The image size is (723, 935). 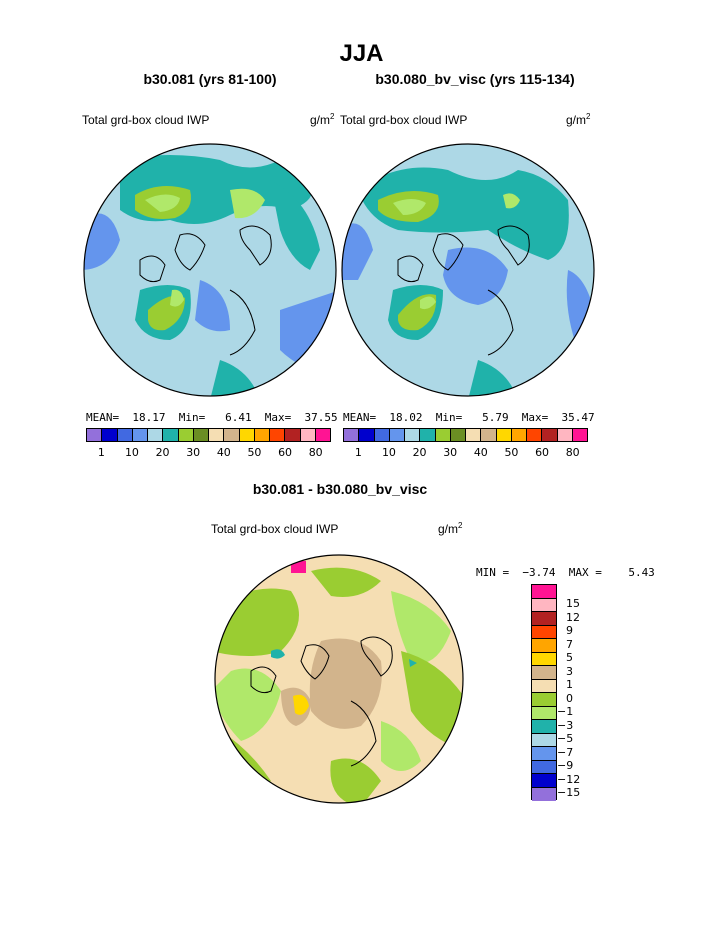 What do you see at coordinates (569, 698) in the screenshot?
I see `colorbar-tick-label: 0` at bounding box center [569, 698].